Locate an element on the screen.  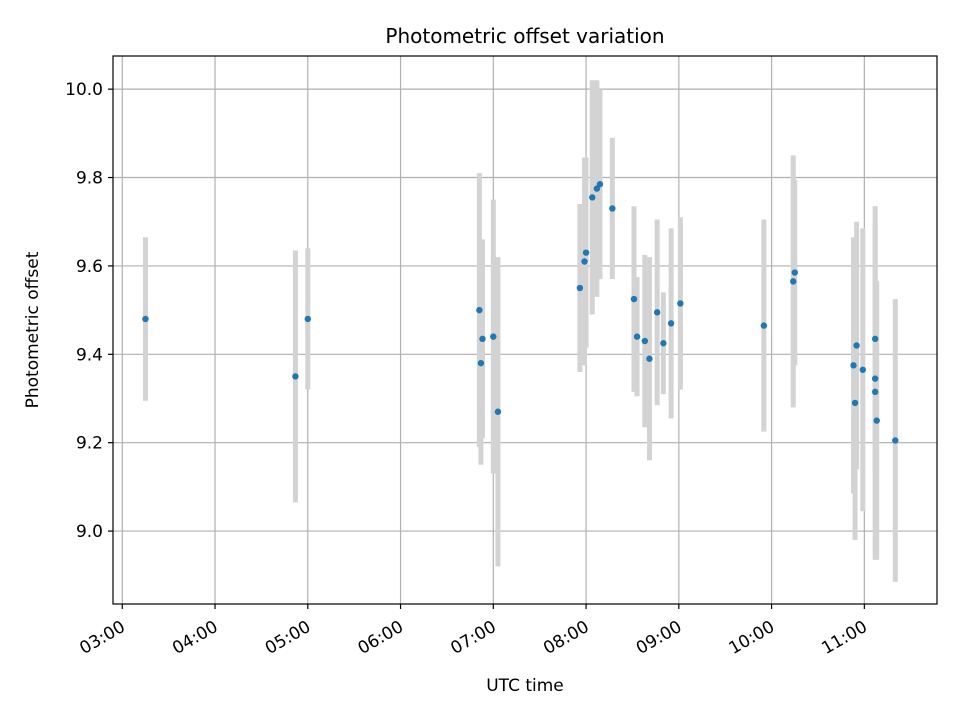
y-tick-label: 9.2 is located at coordinates (89, 444).